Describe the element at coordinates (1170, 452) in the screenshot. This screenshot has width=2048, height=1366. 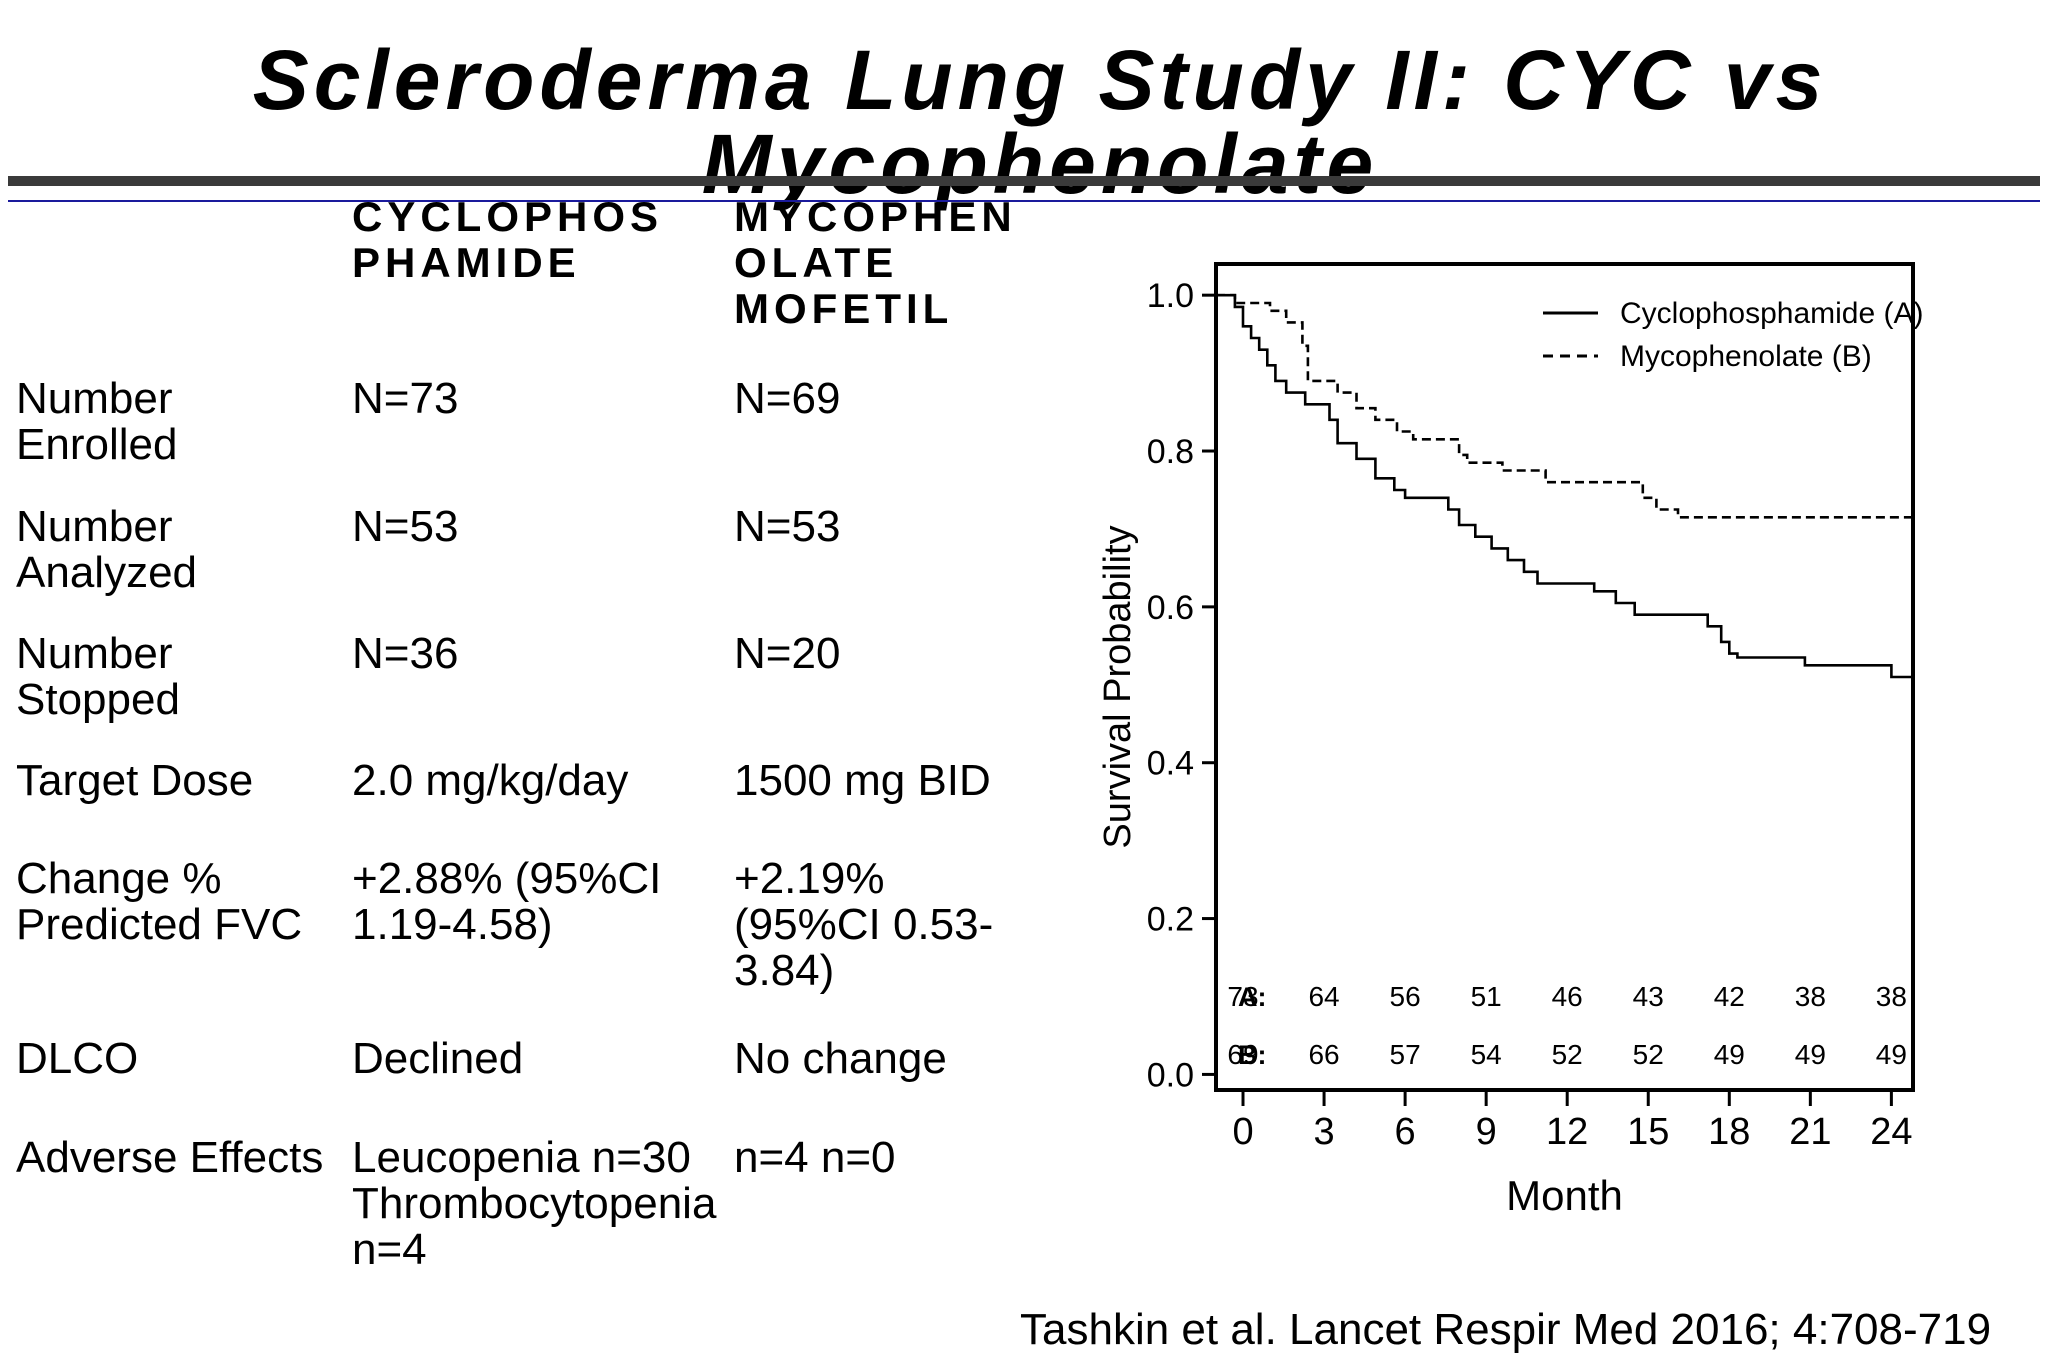
I see `y-tick-label: 0.8` at that location.